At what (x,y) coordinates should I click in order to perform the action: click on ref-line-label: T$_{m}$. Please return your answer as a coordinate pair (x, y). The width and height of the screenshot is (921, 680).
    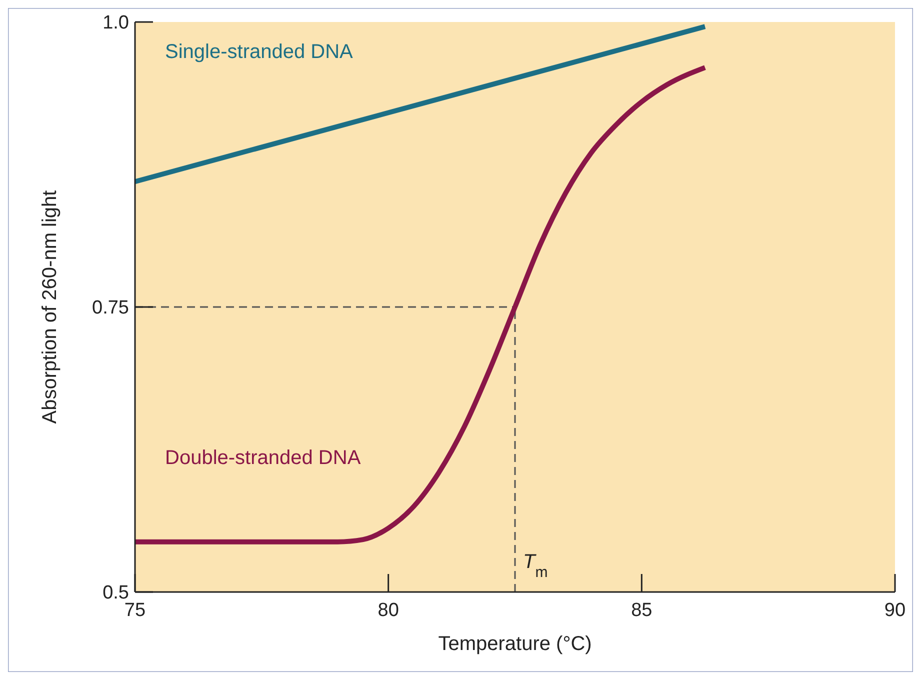
    Looking at the image, I should click on (535, 565).